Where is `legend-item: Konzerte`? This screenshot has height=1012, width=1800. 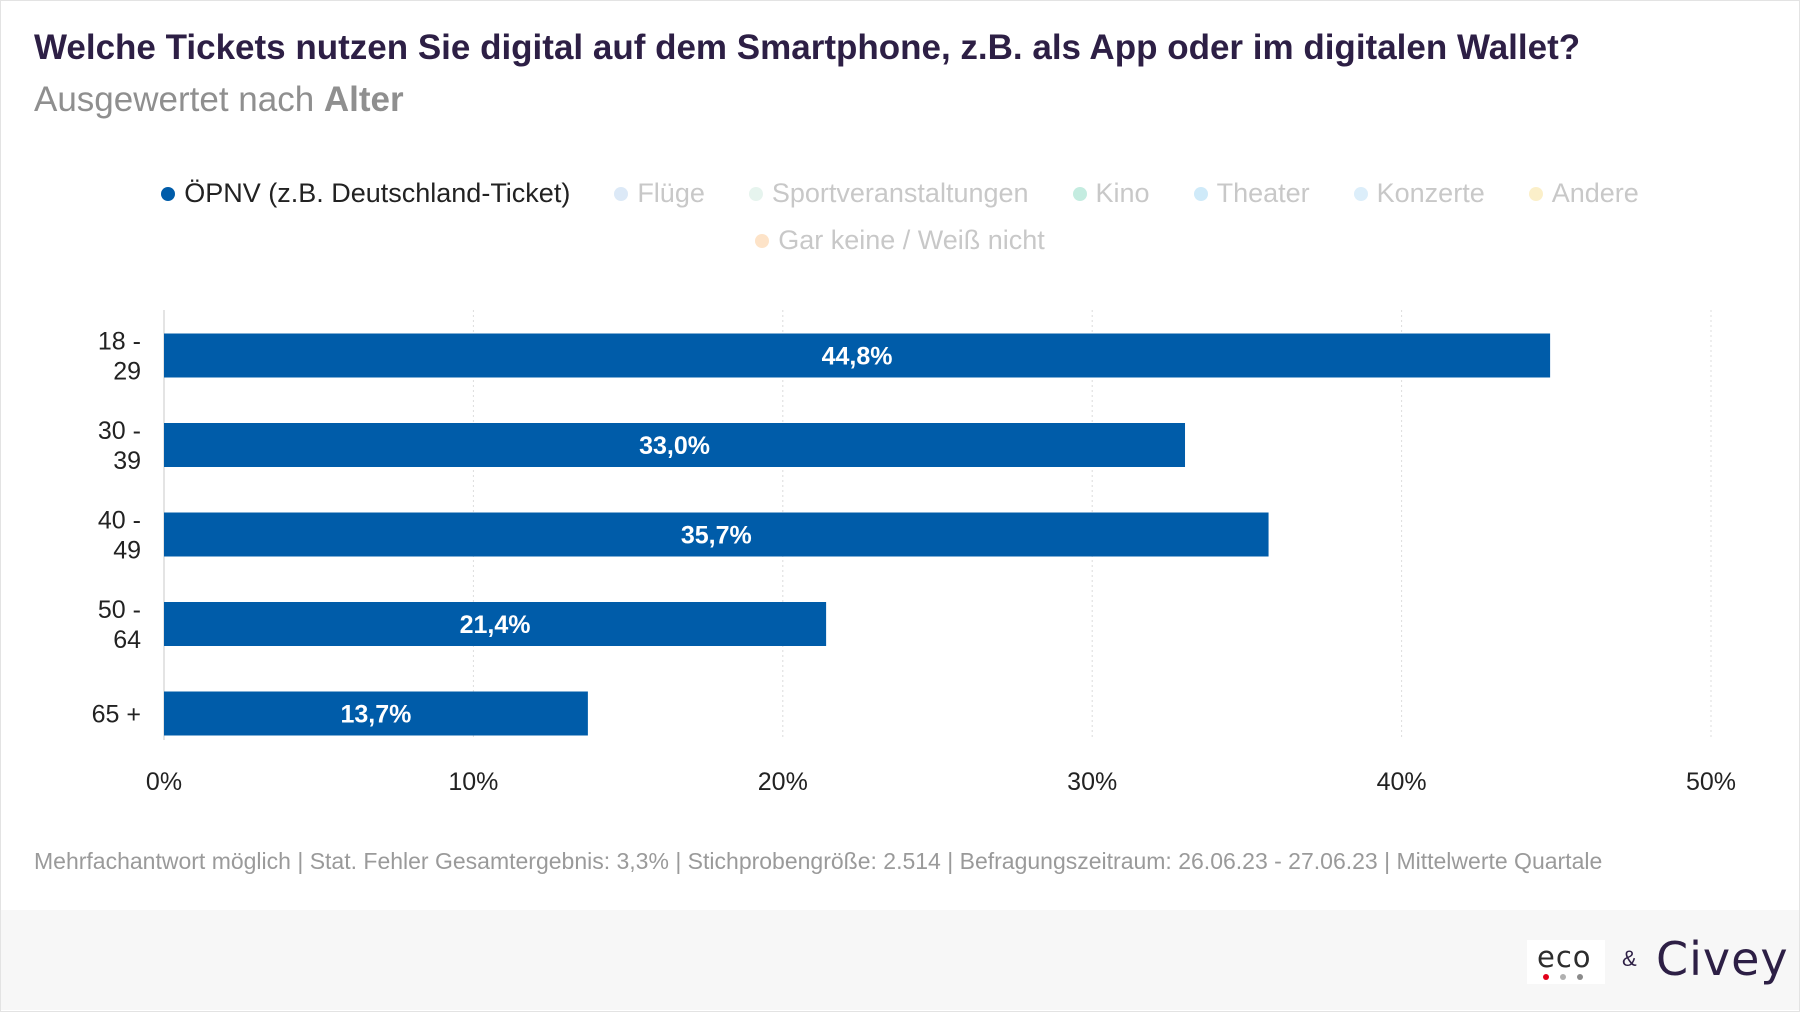
legend-item: Konzerte is located at coordinates (1419, 193).